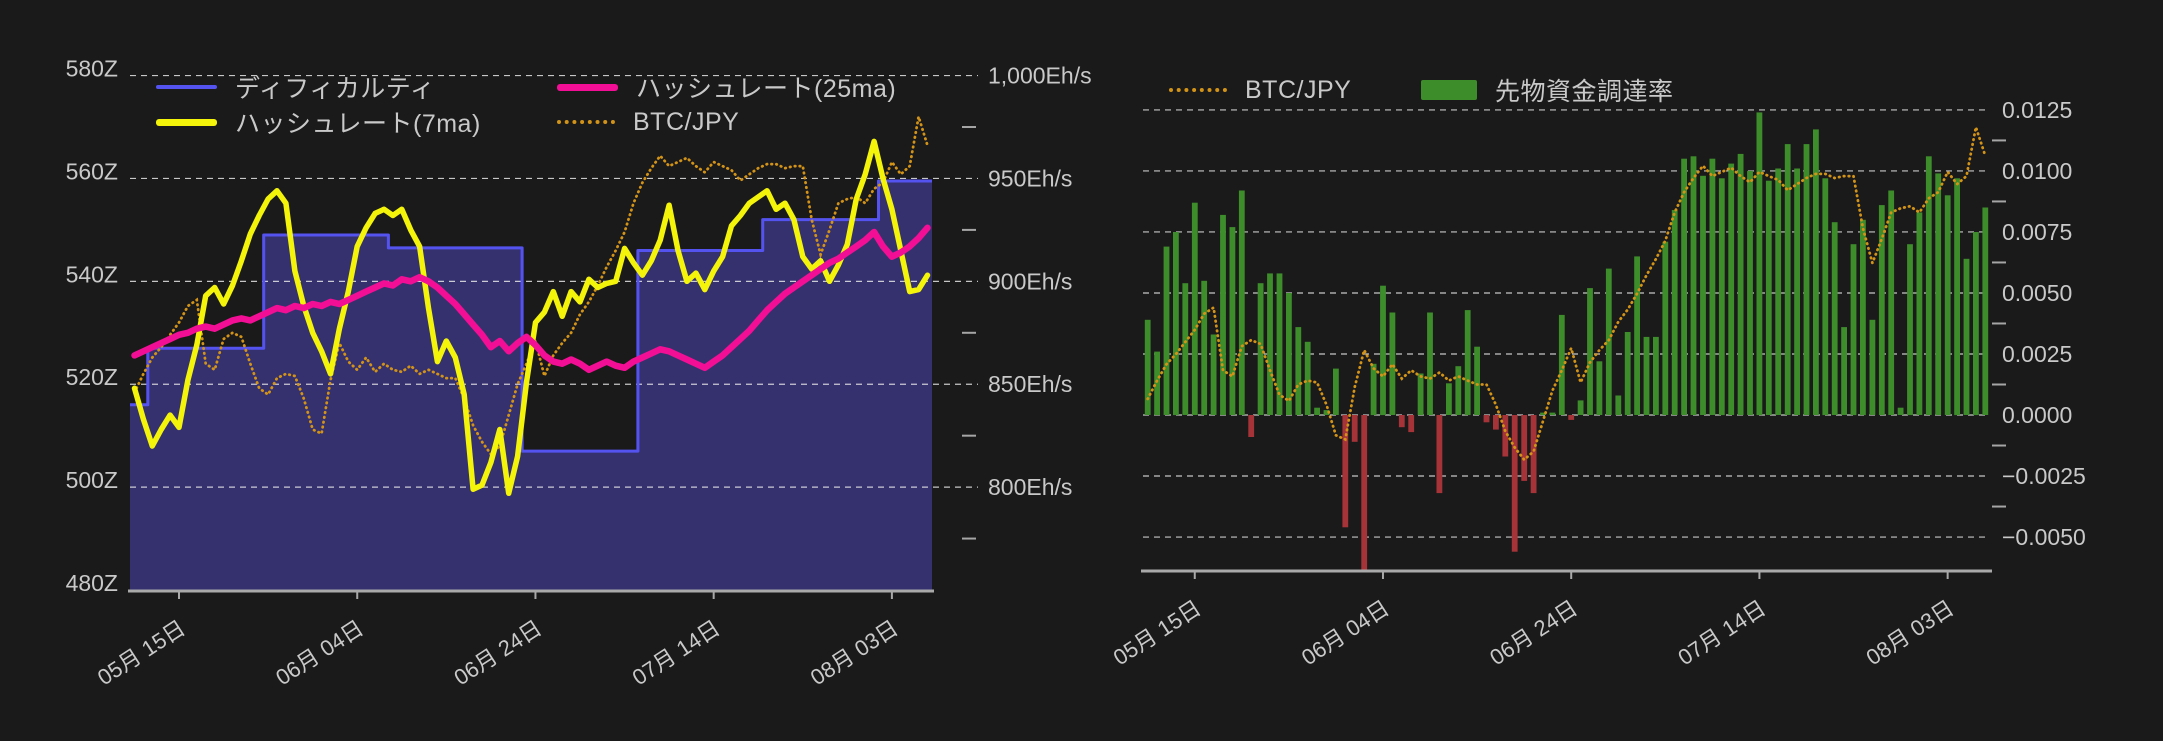 This screenshot has height=741, width=2163. I want to click on difficulty-axis-label: 520Z, so click(92, 377).